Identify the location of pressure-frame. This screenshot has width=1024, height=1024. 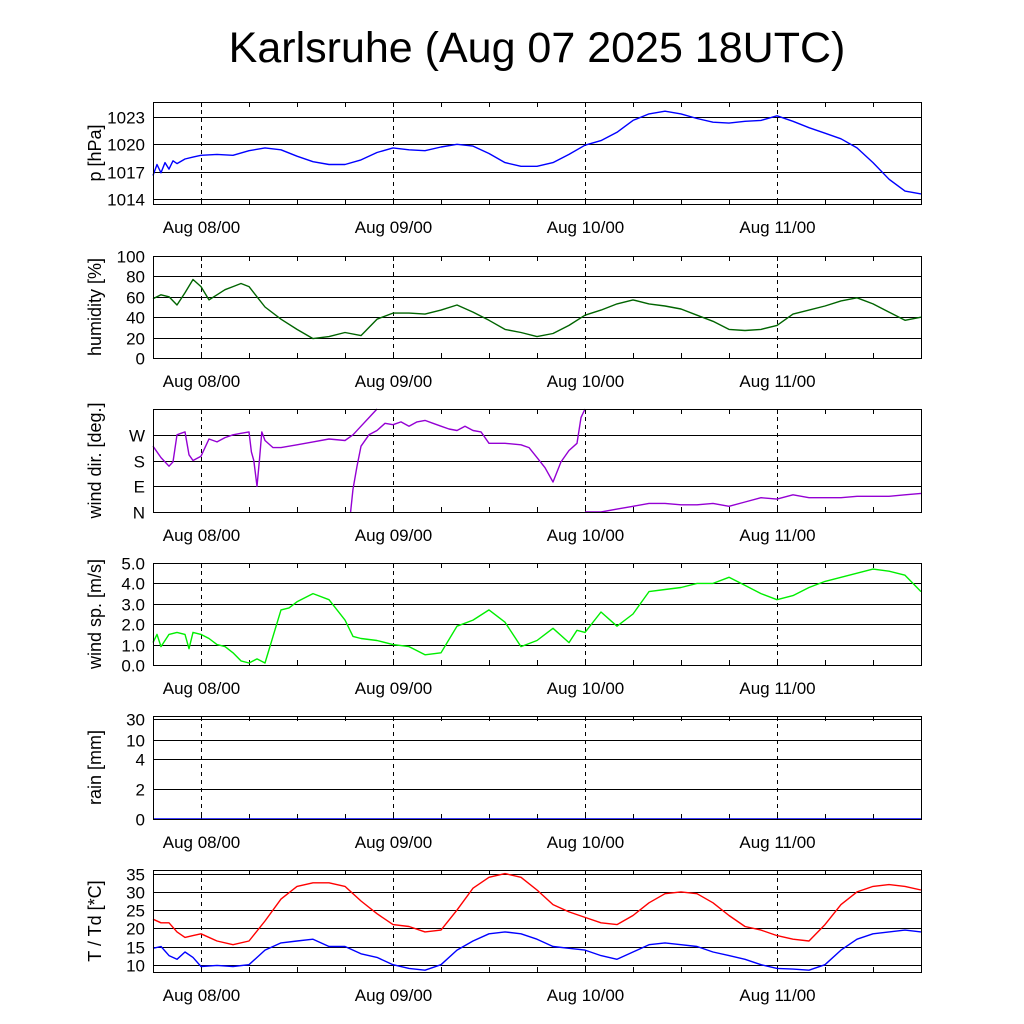
(537, 153).